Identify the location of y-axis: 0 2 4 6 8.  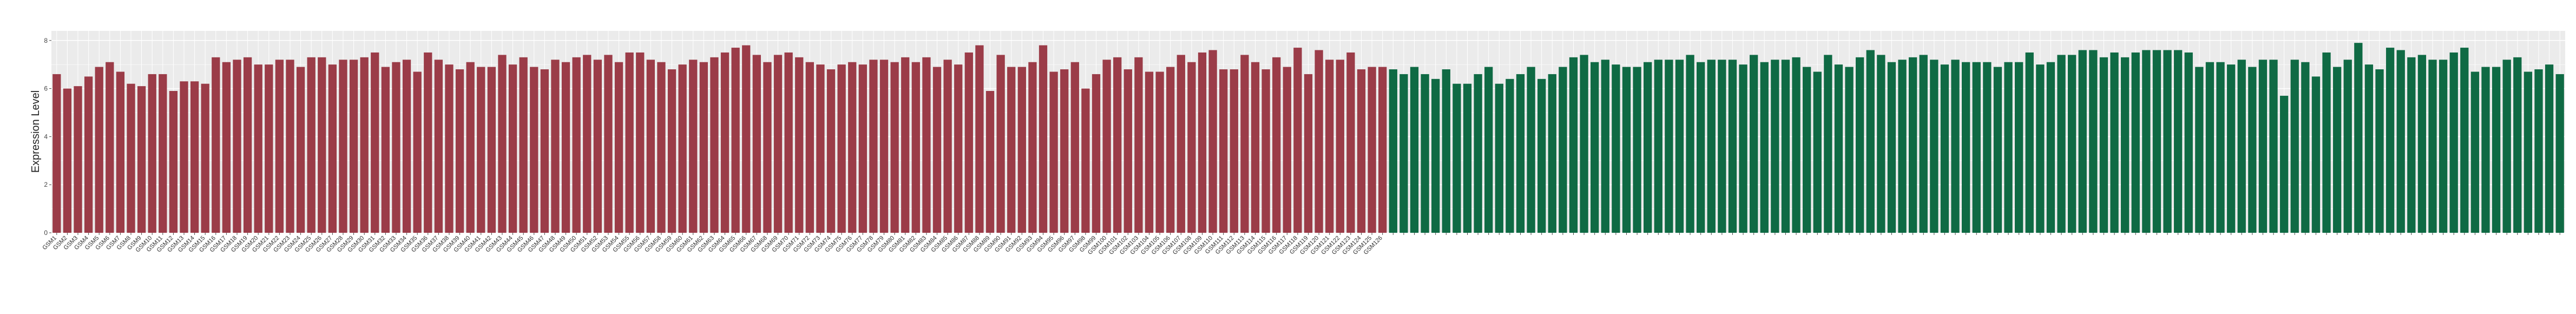
(47, 137).